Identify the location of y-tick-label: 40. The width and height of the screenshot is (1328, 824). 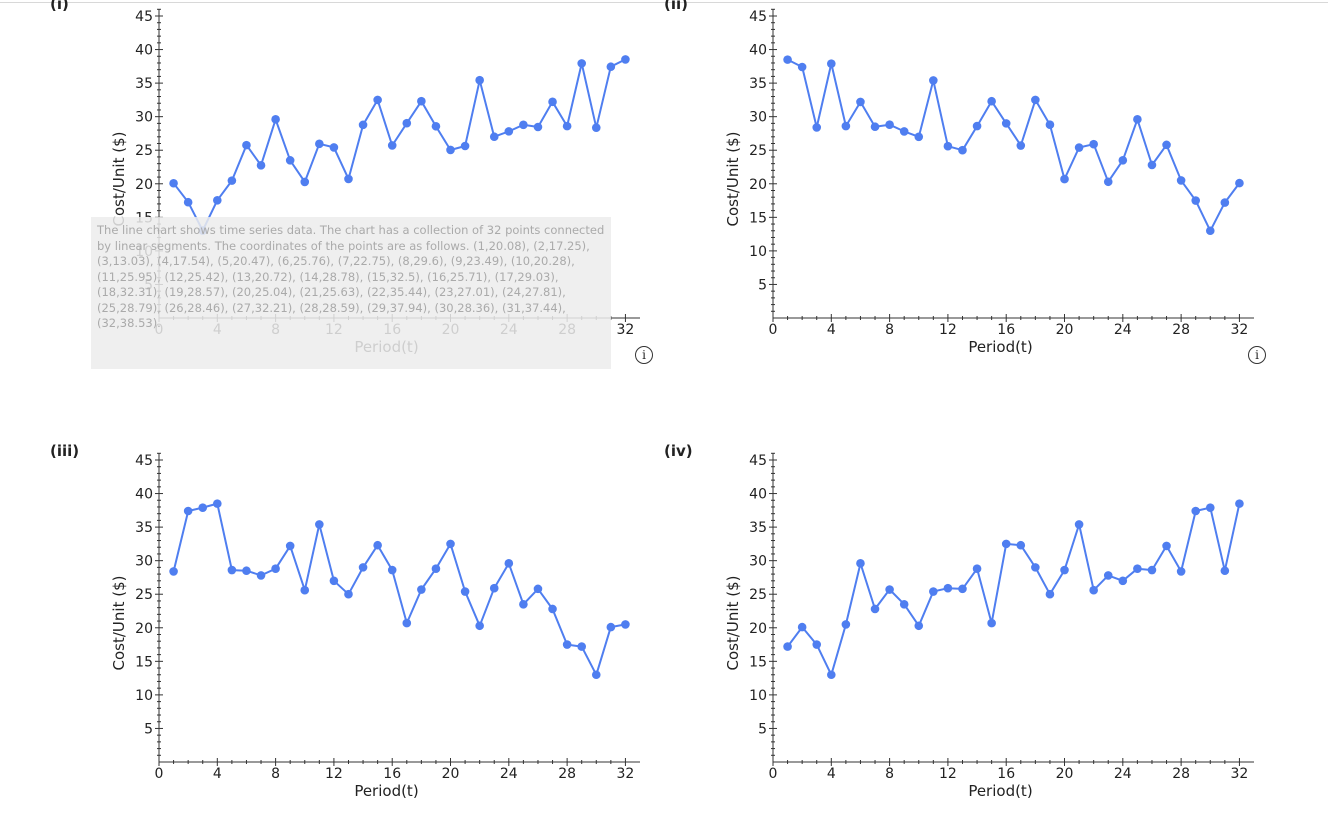
(758, 51).